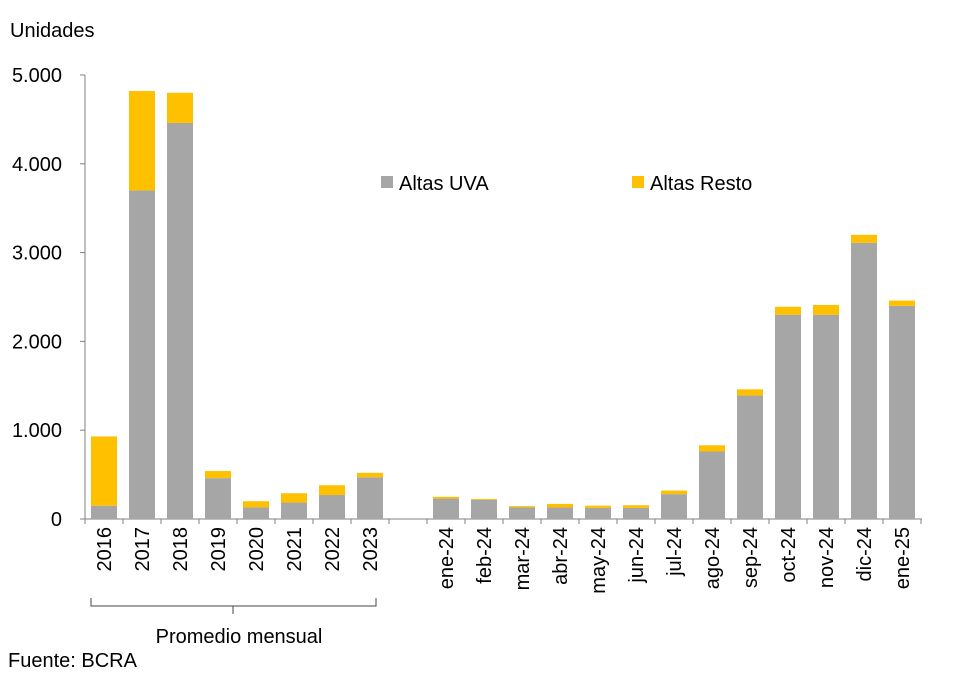  Describe the element at coordinates (713, 558) in the screenshot. I see `x-tick-label: ago-24` at that location.